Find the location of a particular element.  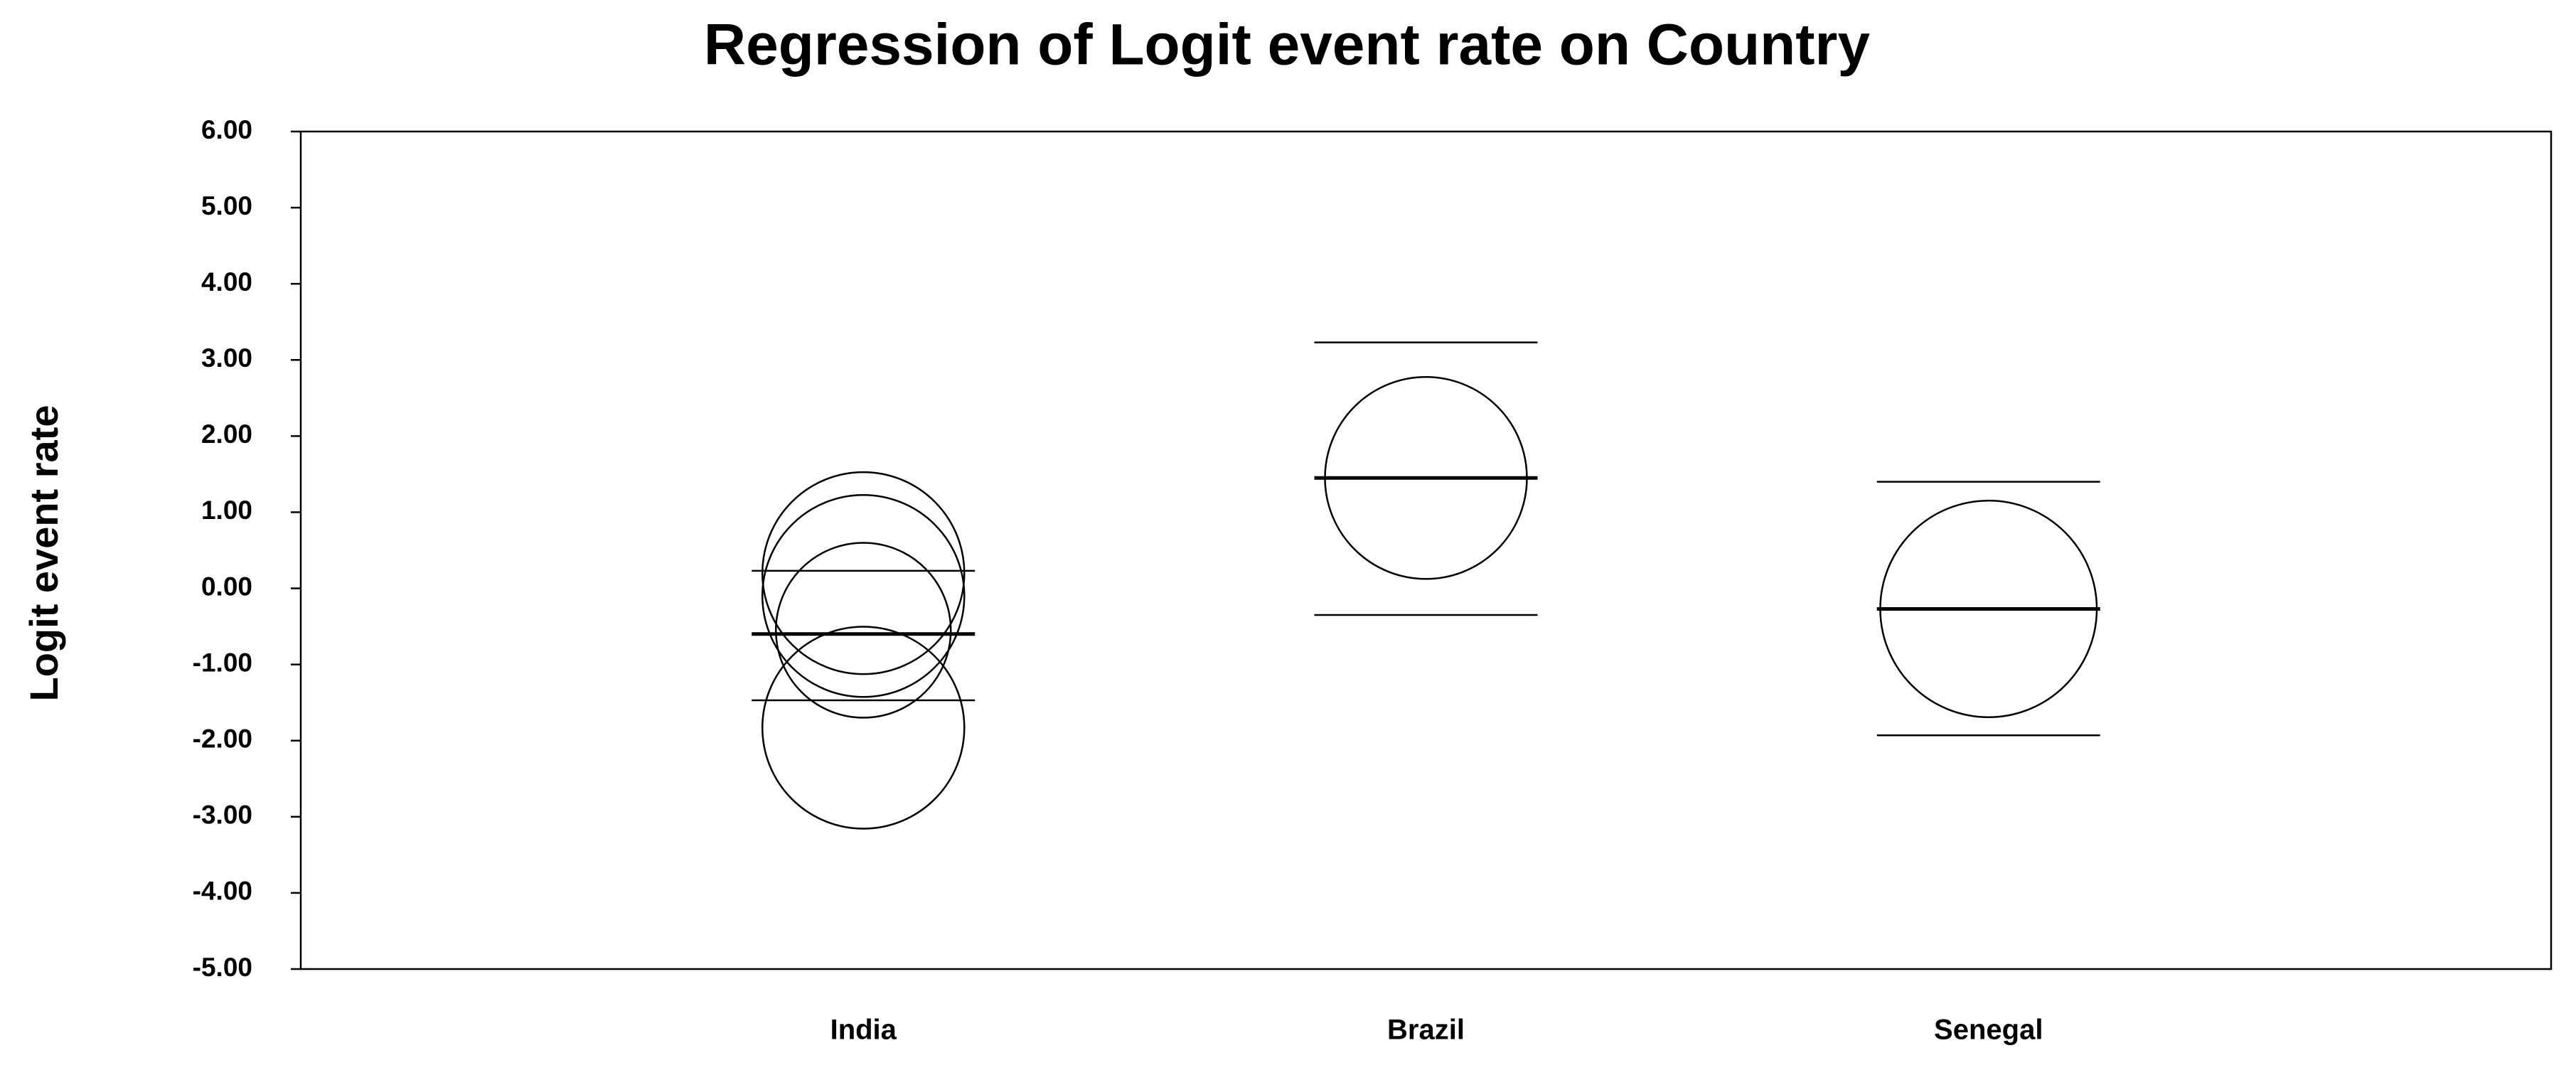

y-tick-label: -4.00 is located at coordinates (223, 891).